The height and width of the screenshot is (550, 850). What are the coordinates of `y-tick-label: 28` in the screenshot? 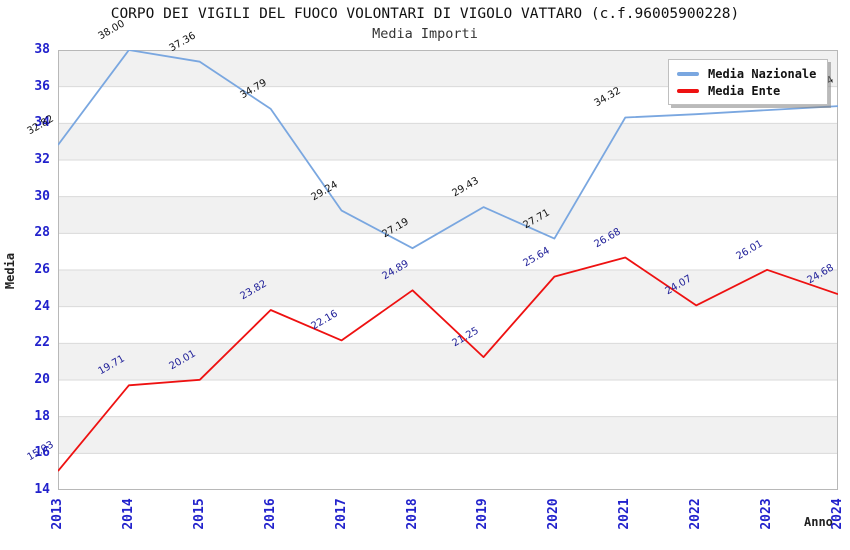 It's located at (42, 233).